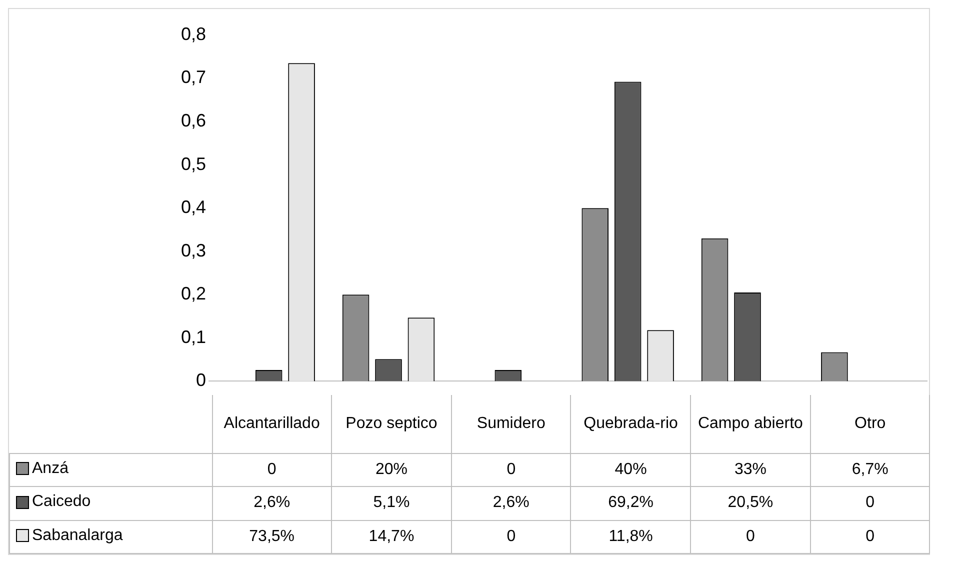 The height and width of the screenshot is (583, 957). I want to click on x-tick-label: Pozo septico, so click(392, 424).